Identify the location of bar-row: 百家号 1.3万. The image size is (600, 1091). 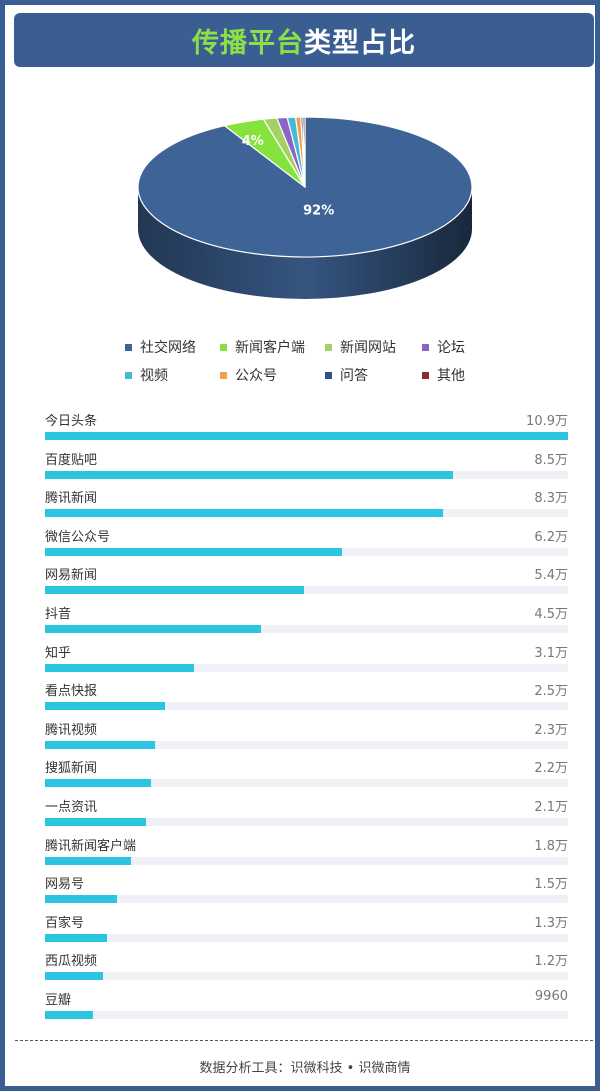
(306, 931).